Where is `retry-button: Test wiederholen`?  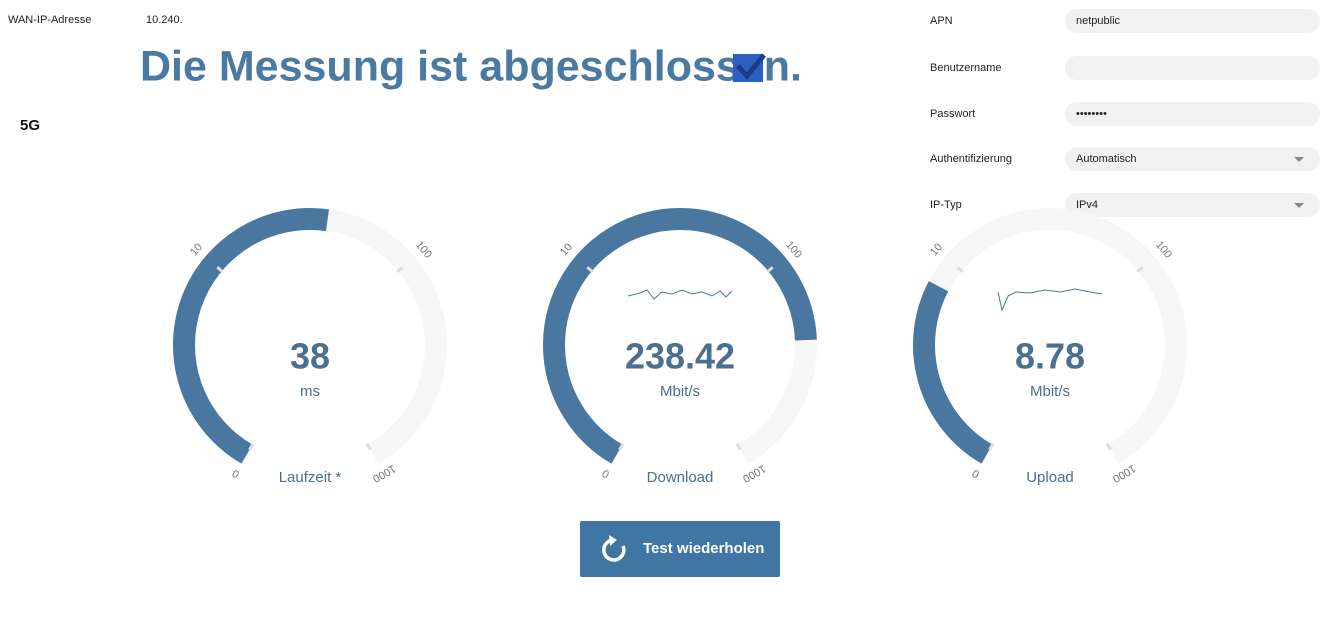
retry-button: Test wiederholen is located at coordinates (680, 549).